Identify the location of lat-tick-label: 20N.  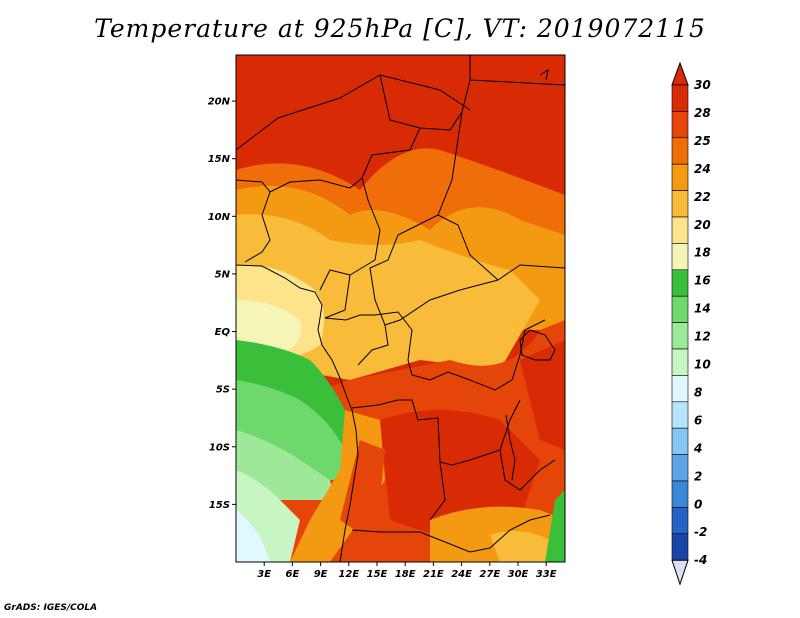
(219, 102).